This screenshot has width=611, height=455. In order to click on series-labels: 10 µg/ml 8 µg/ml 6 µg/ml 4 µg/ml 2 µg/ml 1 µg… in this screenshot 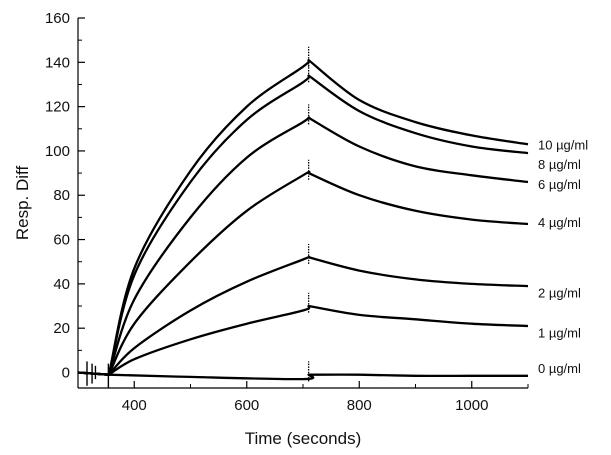, I will do `click(563, 256)`.